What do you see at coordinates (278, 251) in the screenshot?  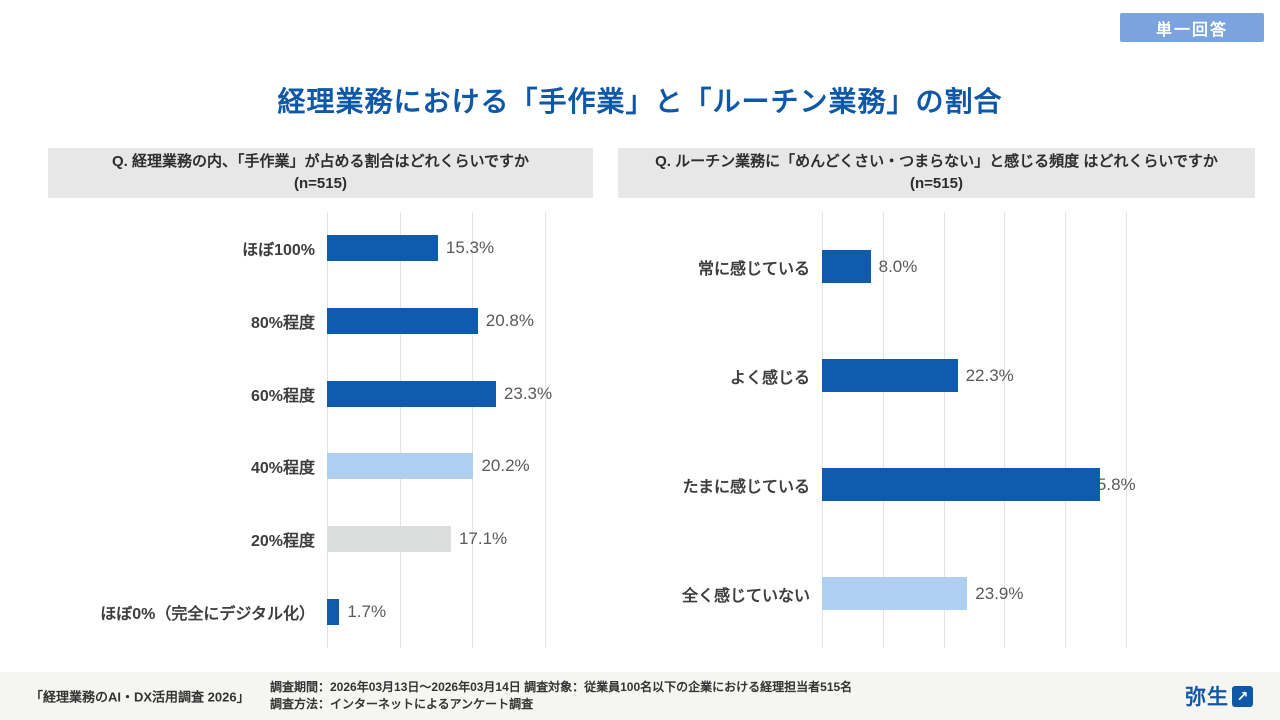 I see `category-label: ほぼ100%` at bounding box center [278, 251].